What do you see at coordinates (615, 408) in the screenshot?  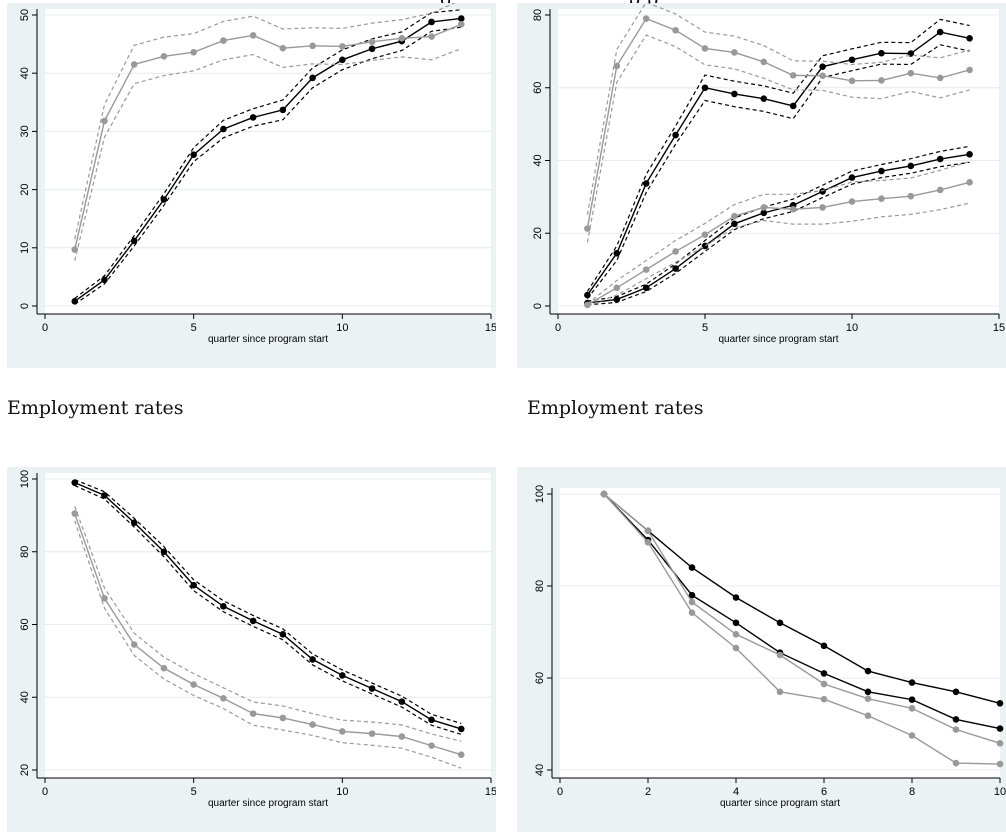 I see `caption-right: Employment rates` at bounding box center [615, 408].